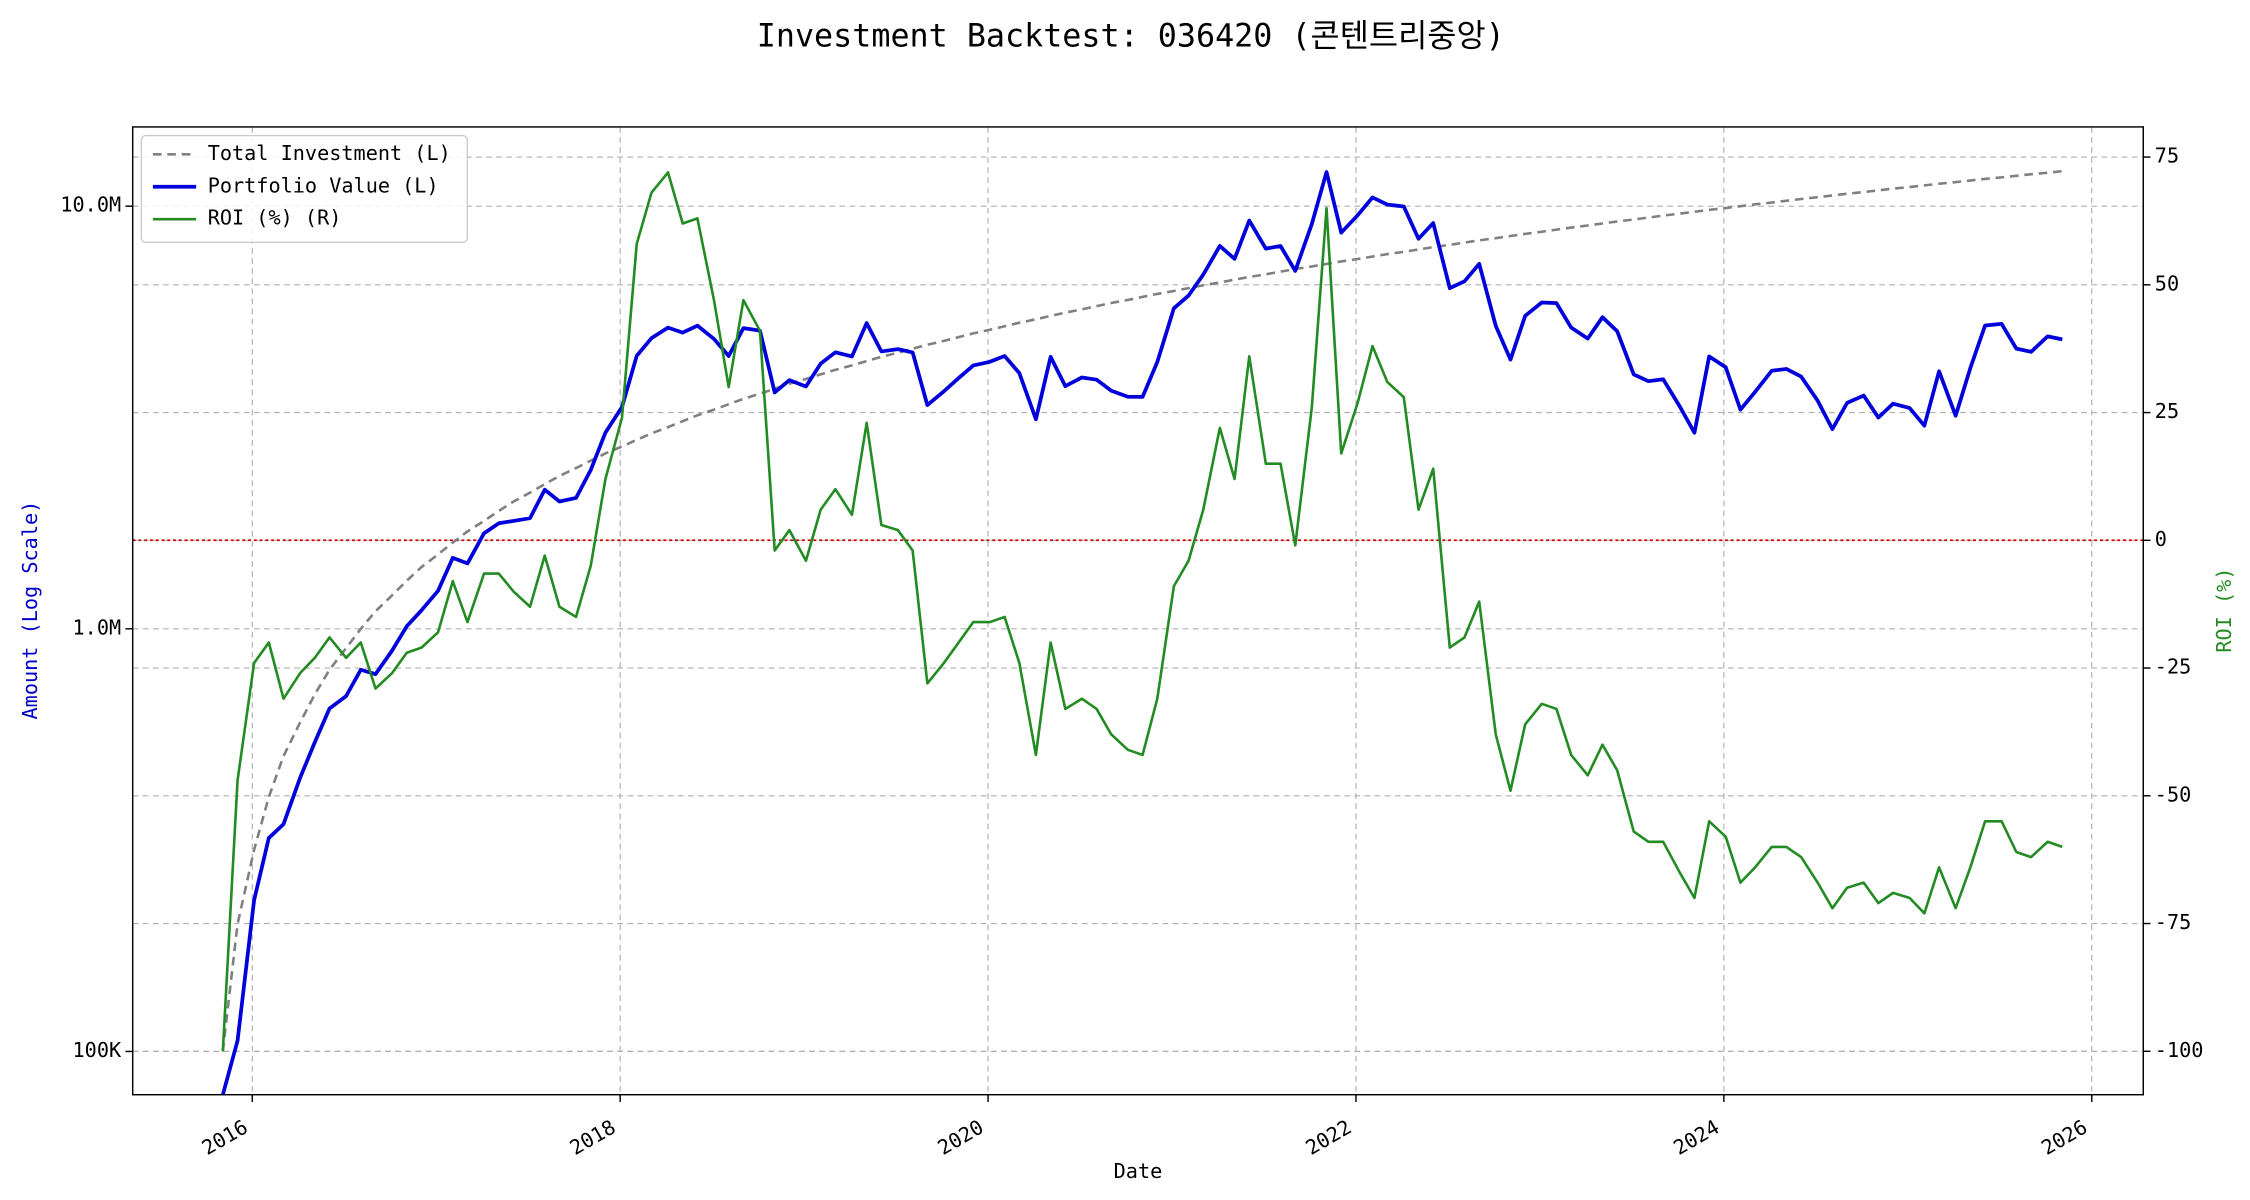 This screenshot has width=2250, height=1200. What do you see at coordinates (90, 205) in the screenshot?
I see `y-tick-label: 10.0M` at bounding box center [90, 205].